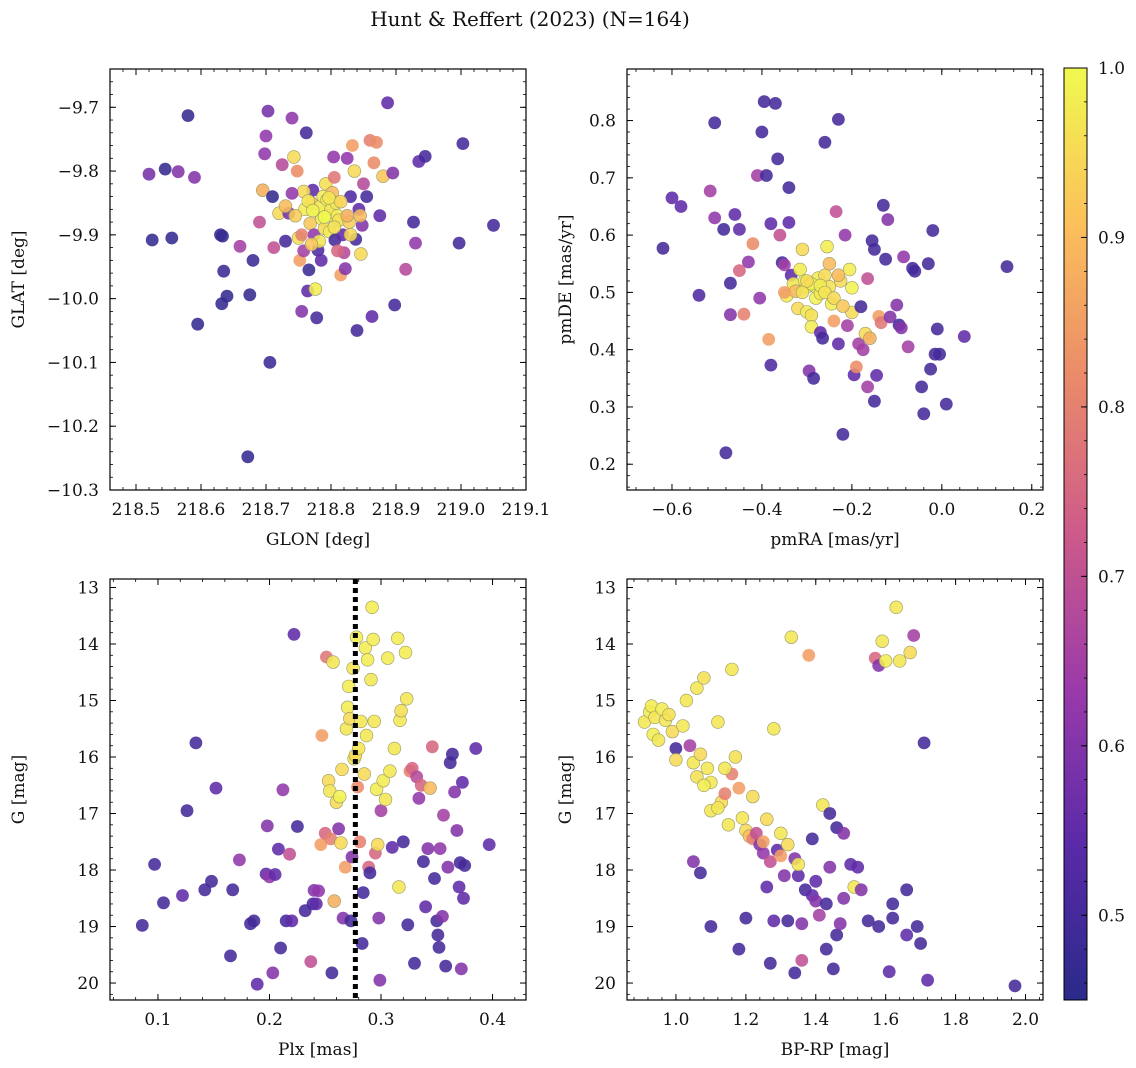  Describe the element at coordinates (318, 1050) in the screenshot. I see `x-axis-label: Plx [mas]` at that location.